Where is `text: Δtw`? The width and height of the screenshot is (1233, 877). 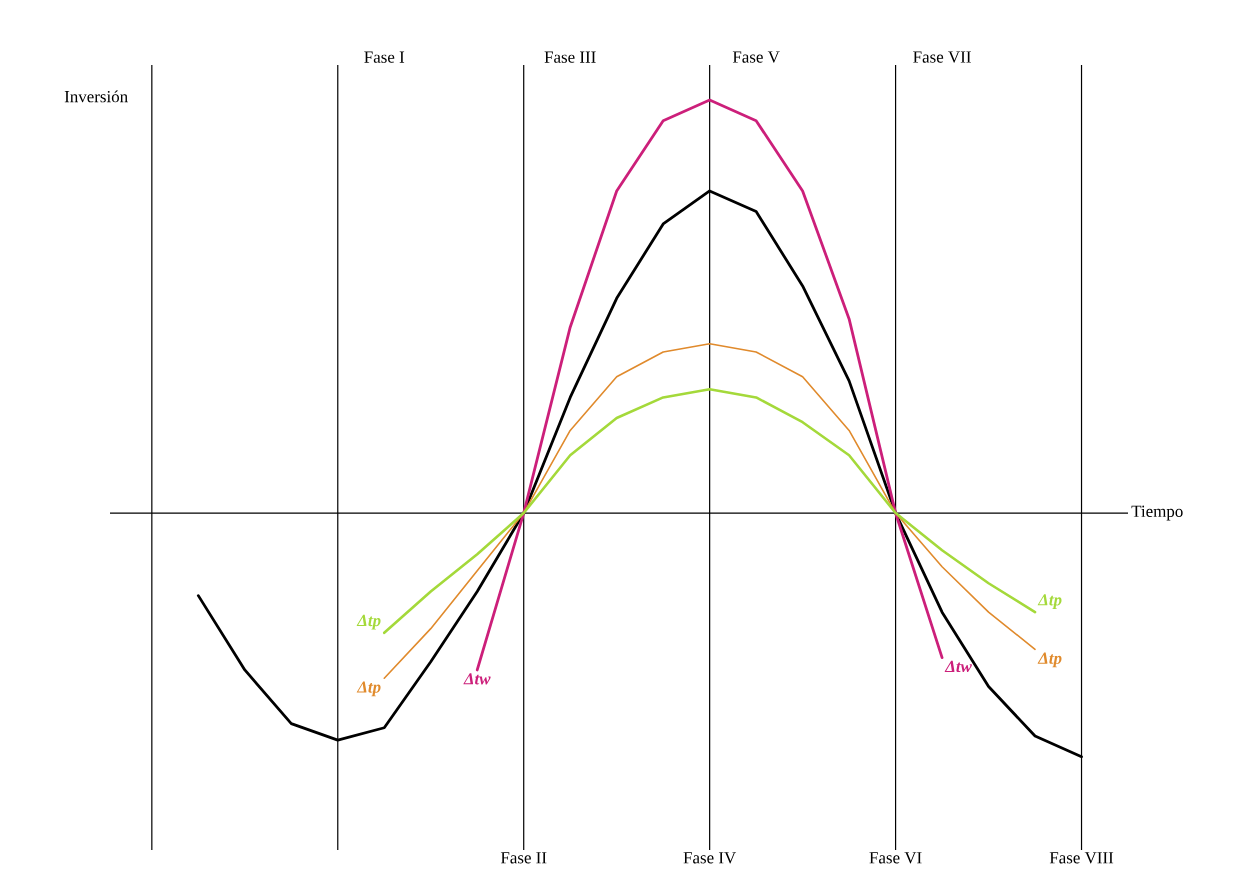
text: Δtw is located at coordinates (477, 679).